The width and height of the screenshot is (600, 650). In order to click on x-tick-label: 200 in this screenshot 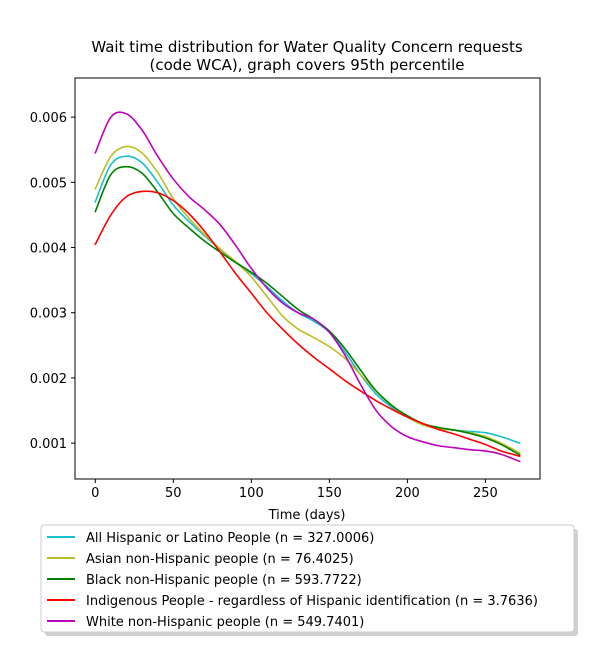, I will do `click(407, 493)`.